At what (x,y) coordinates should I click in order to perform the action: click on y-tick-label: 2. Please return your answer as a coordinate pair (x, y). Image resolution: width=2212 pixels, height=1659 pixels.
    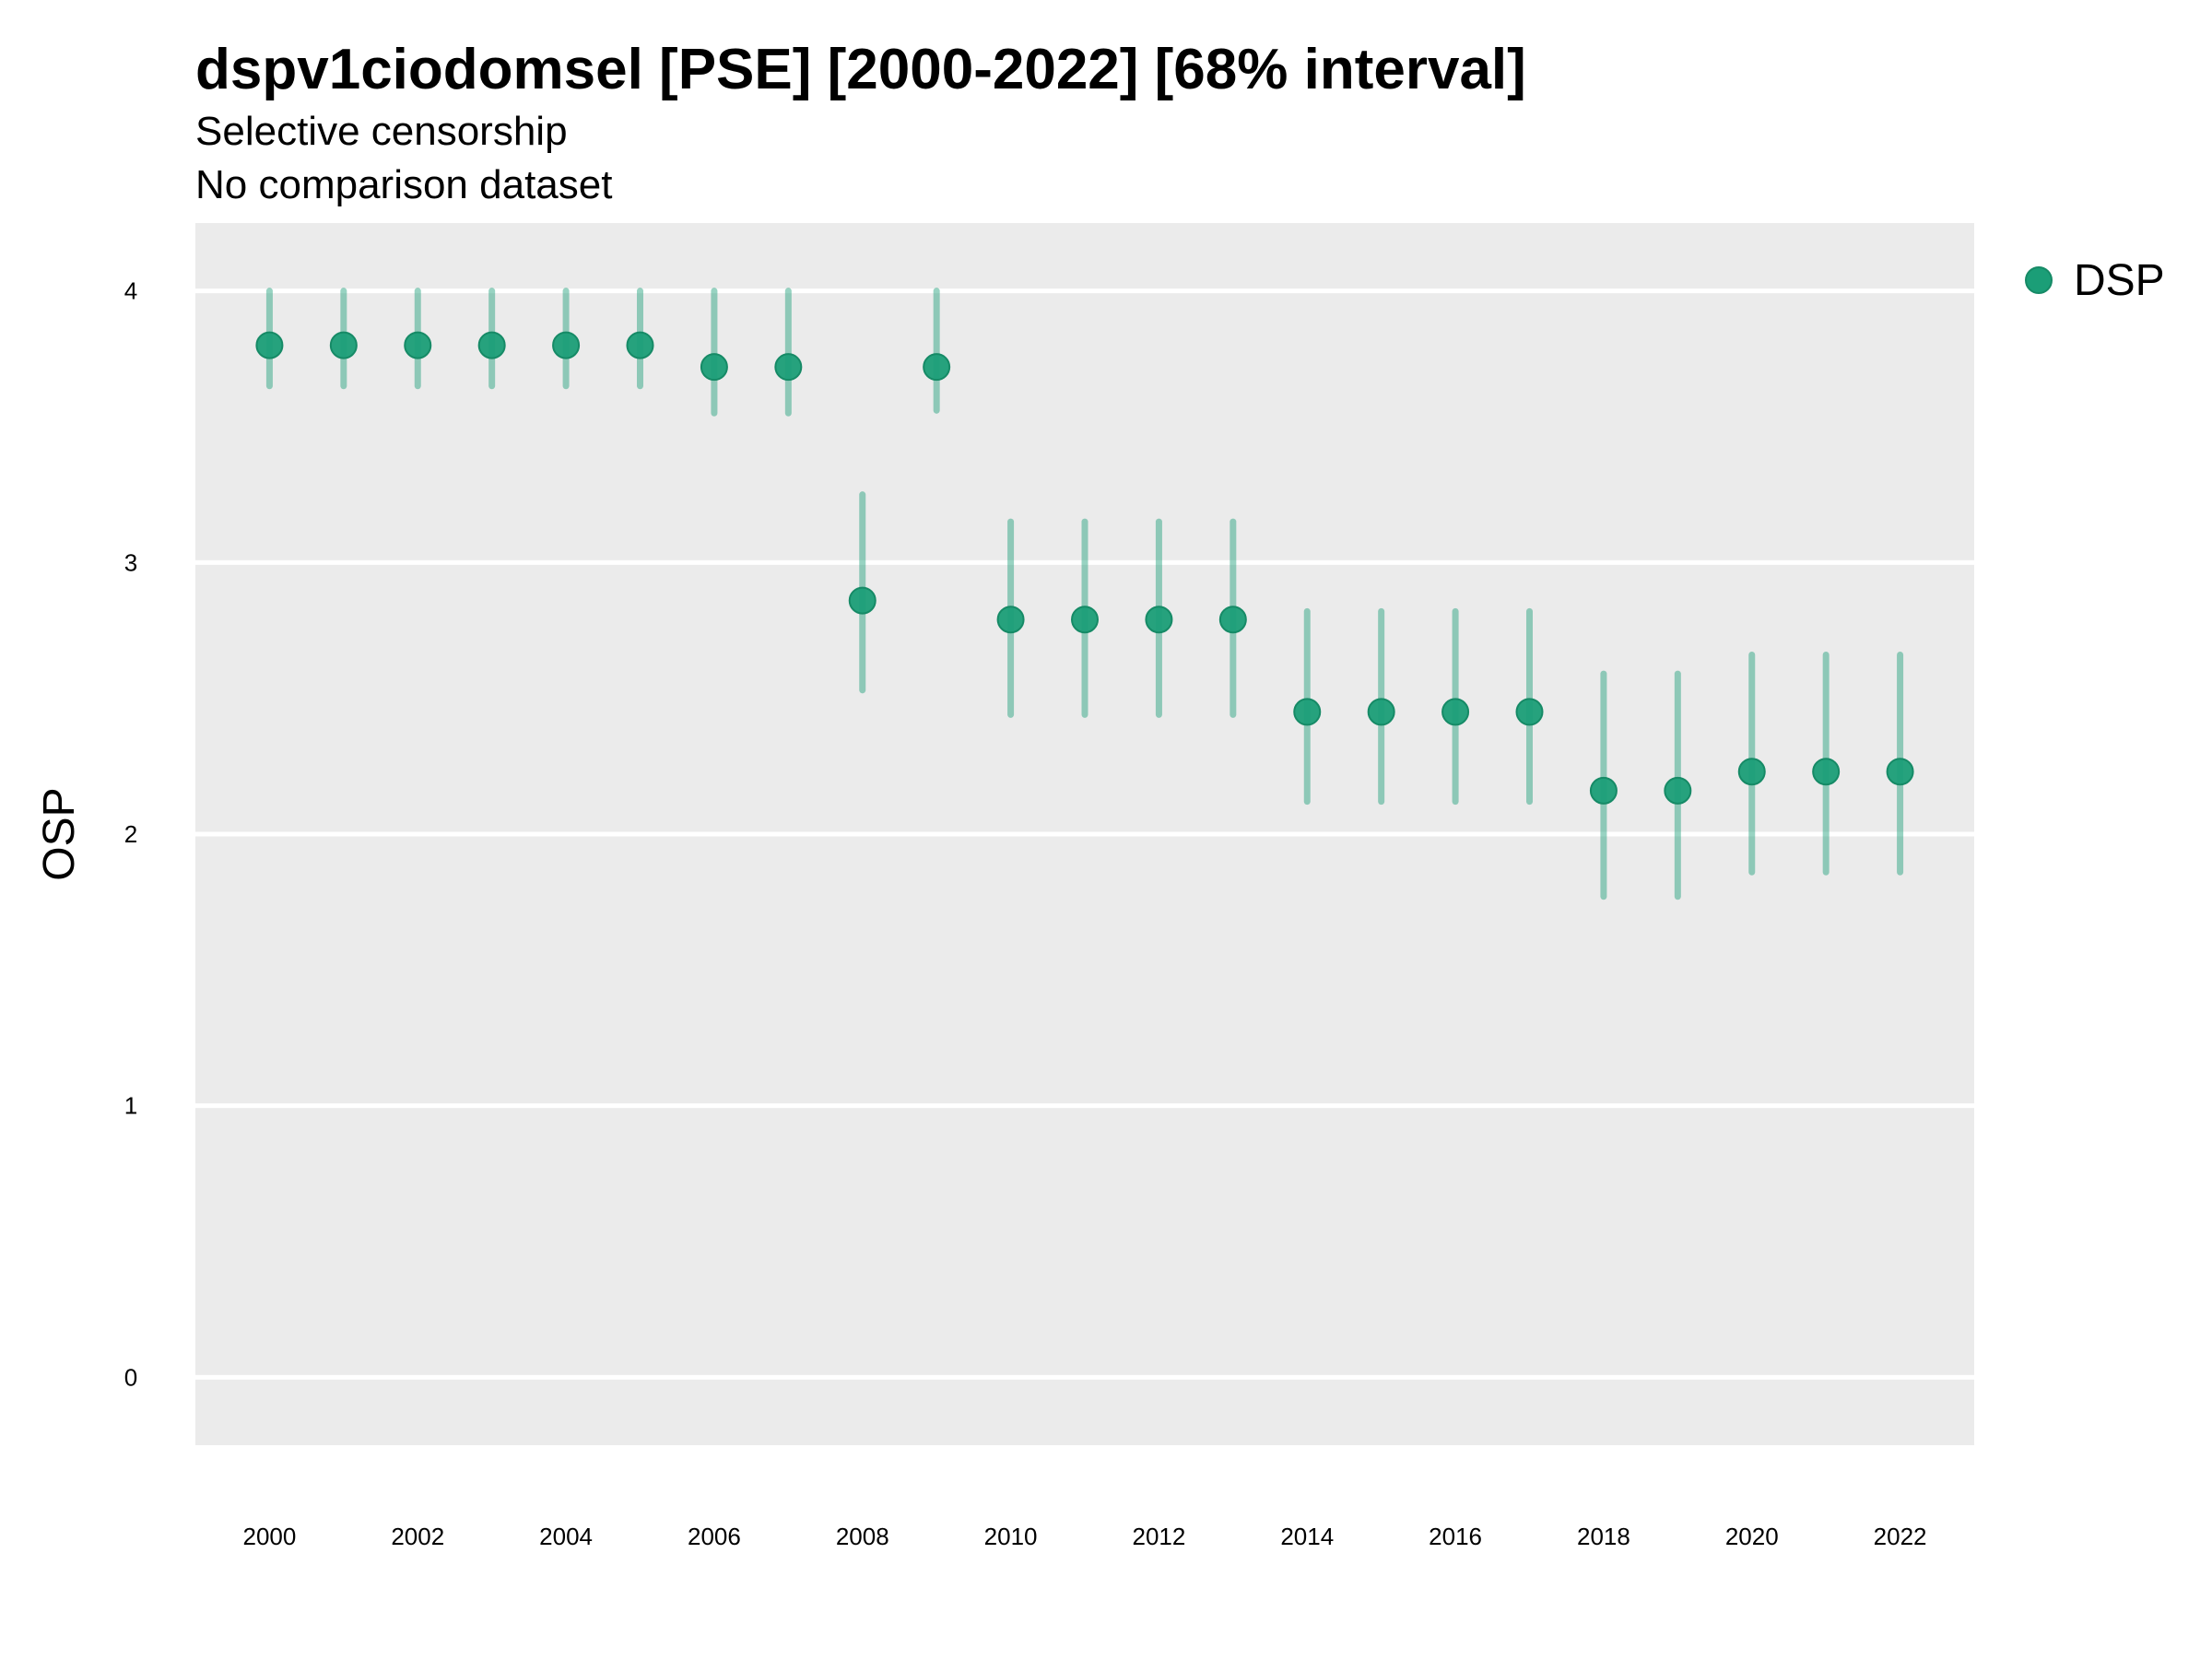
    Looking at the image, I should click on (130, 834).